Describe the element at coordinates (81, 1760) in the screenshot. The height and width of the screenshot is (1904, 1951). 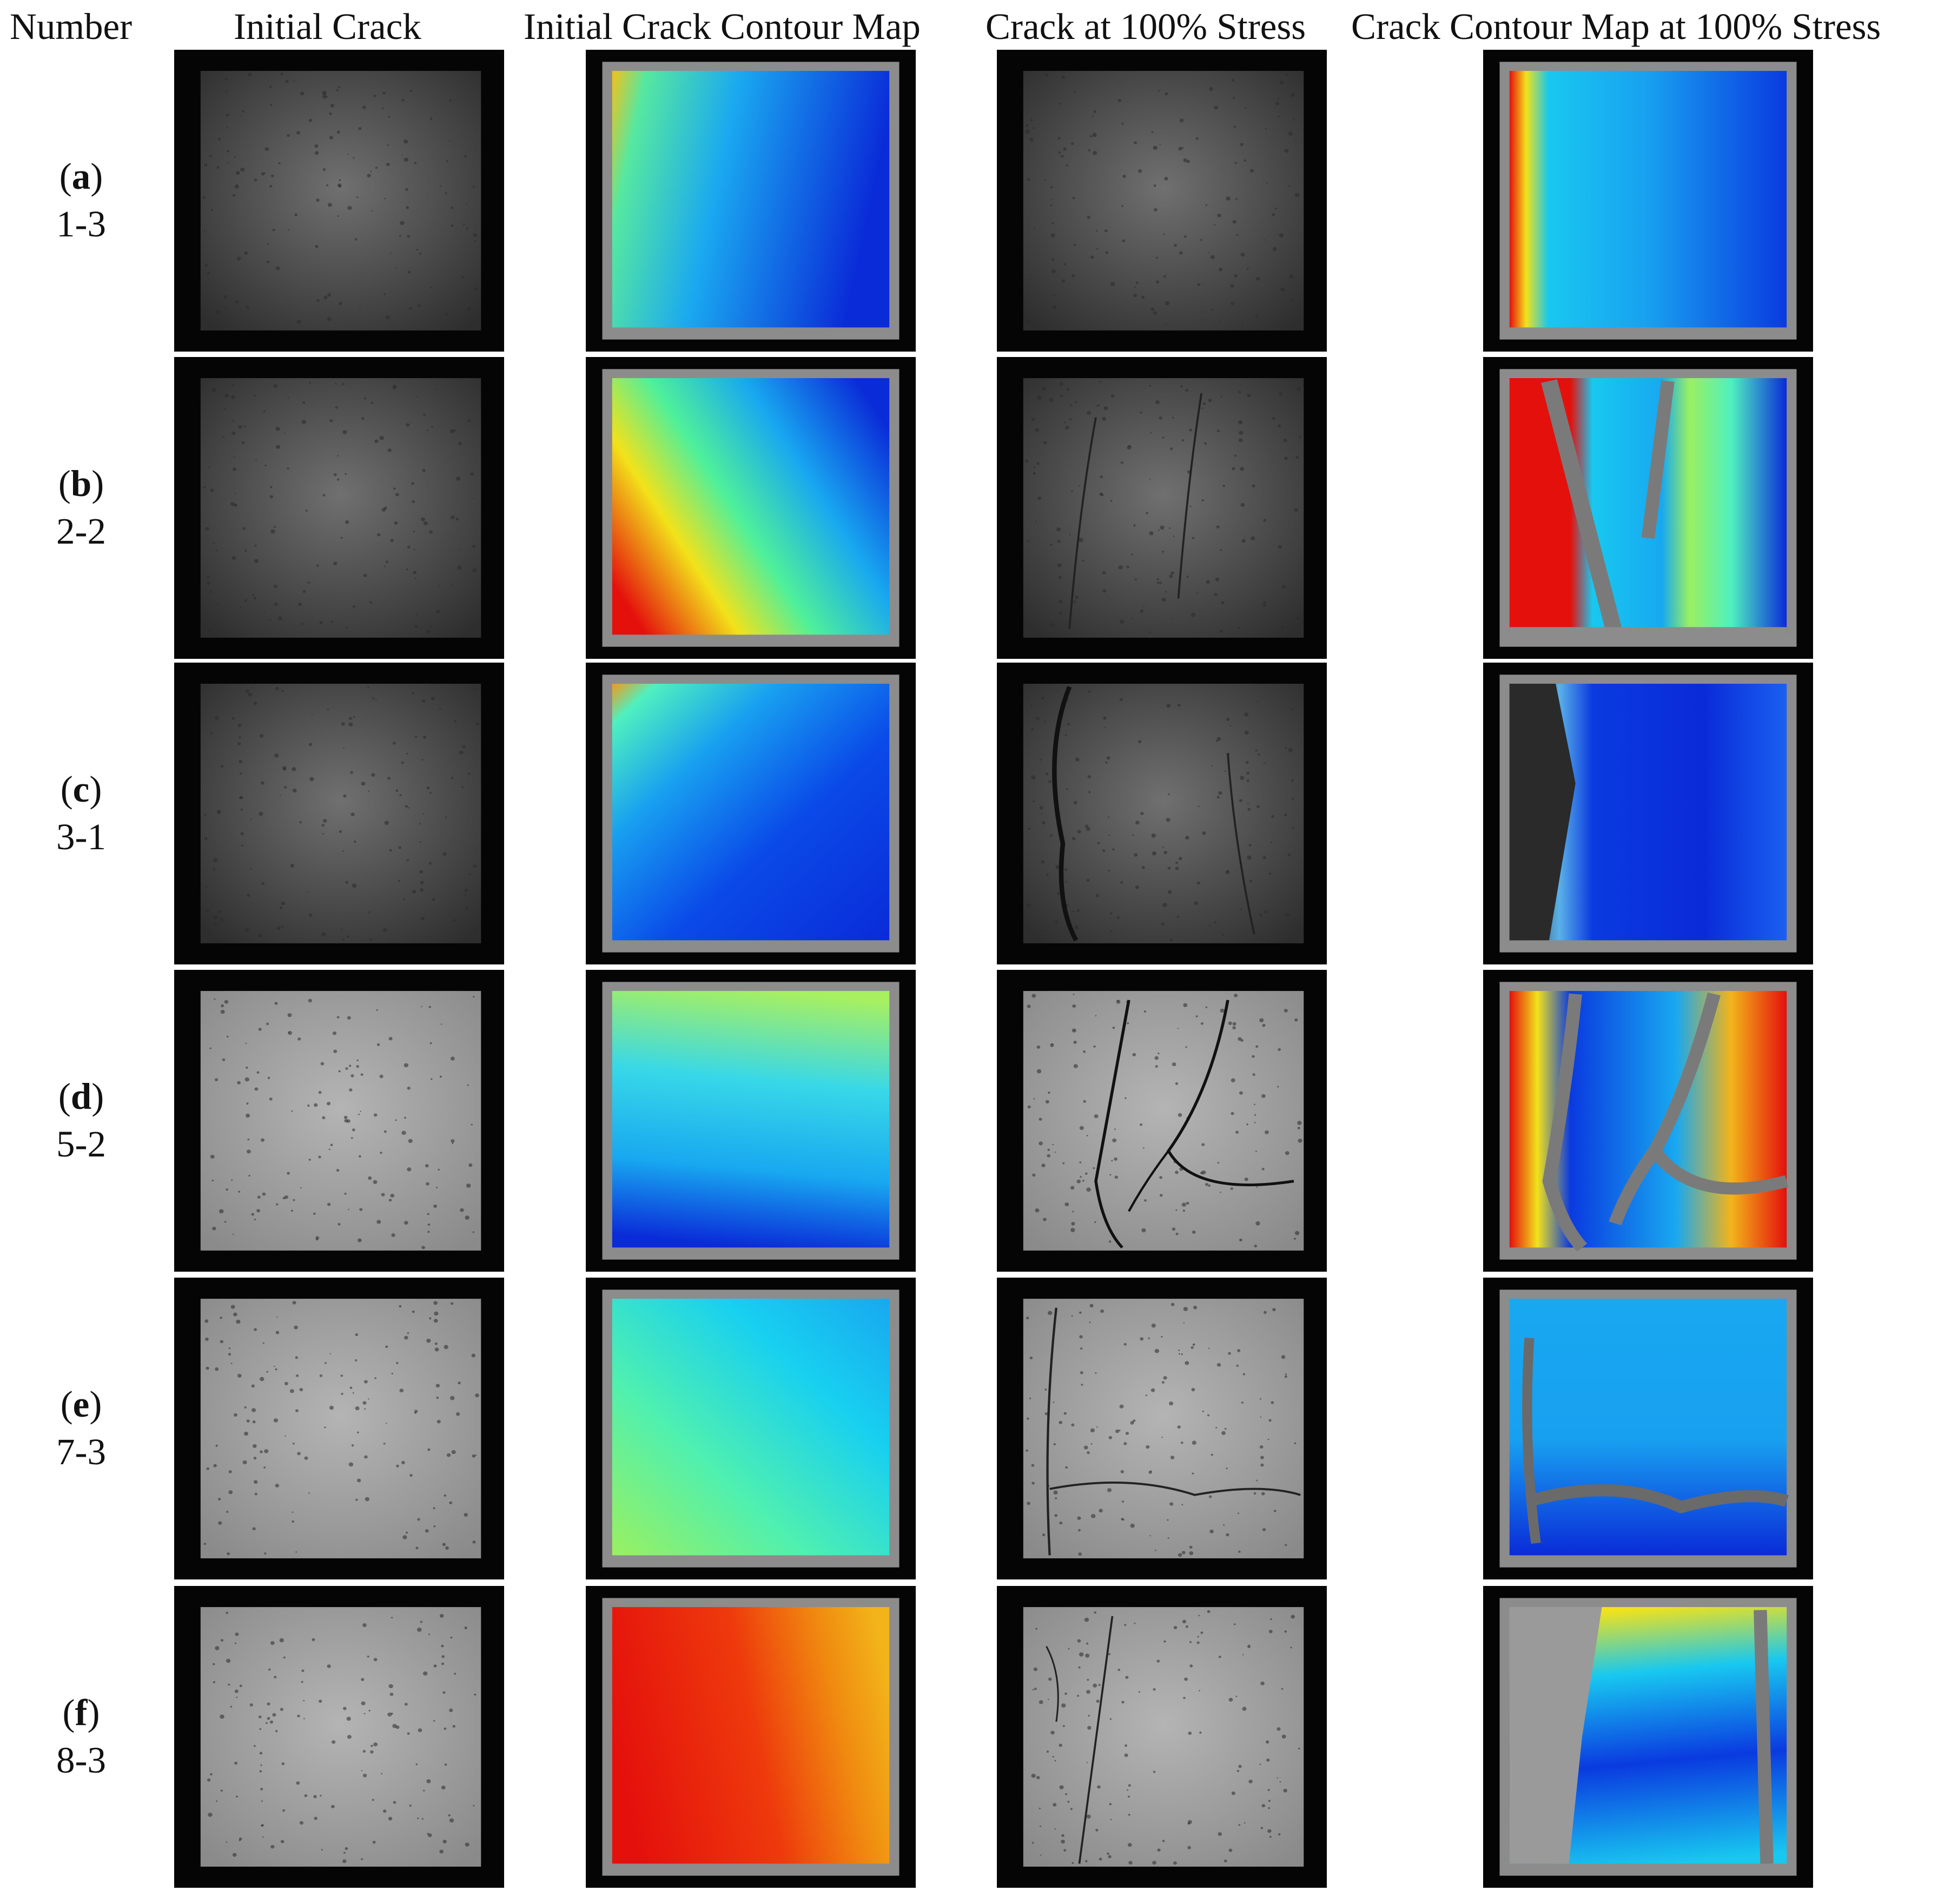
I see `specimen-number: 8-3` at that location.